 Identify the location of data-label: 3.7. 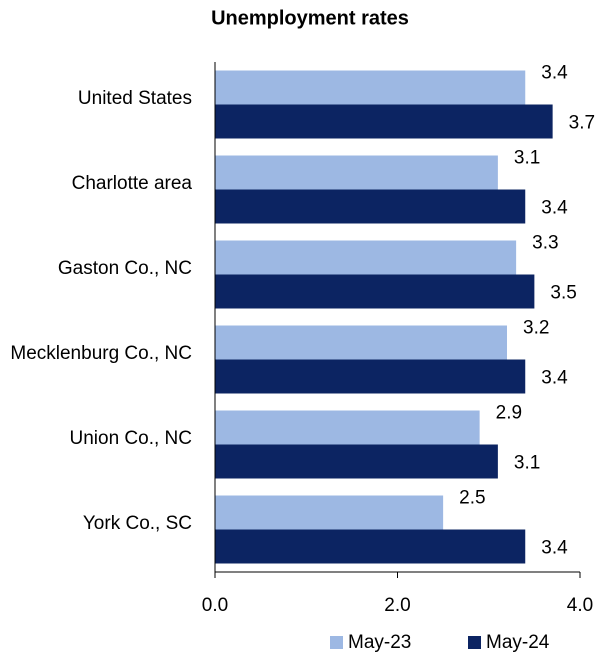
(582, 123).